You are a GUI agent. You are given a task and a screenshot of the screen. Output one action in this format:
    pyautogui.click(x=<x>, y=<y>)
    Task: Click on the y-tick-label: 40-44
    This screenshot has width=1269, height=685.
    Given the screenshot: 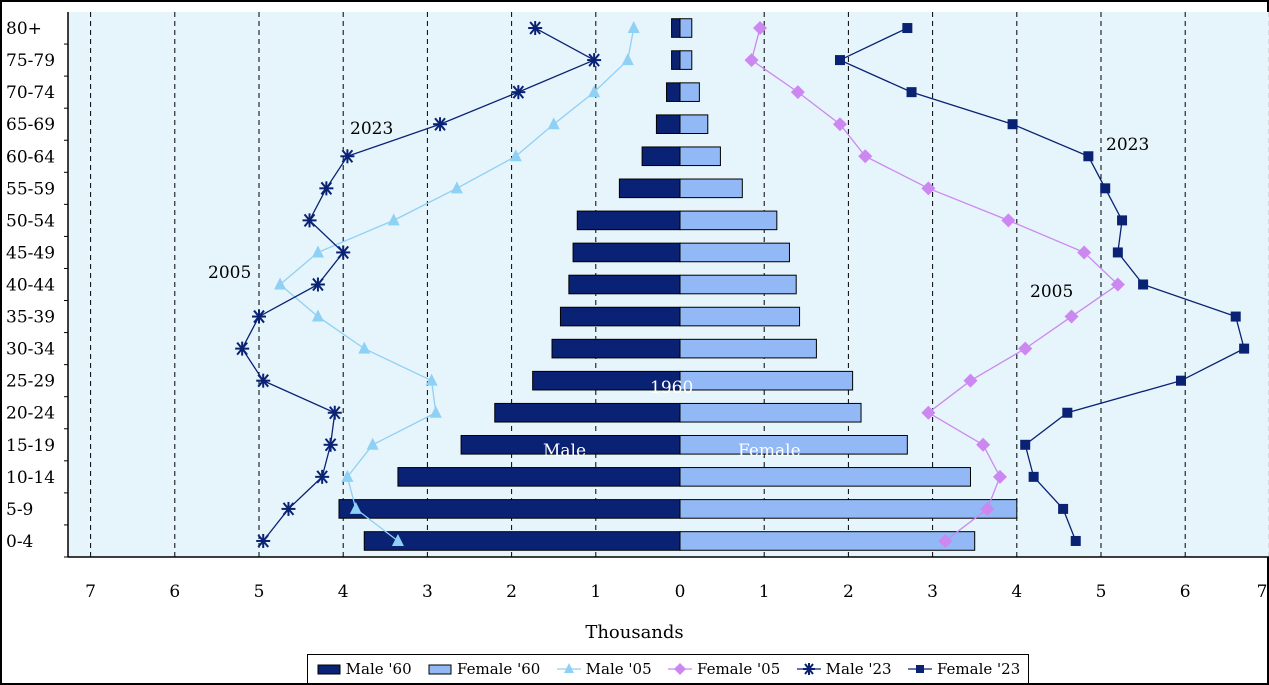 What is the action you would take?
    pyautogui.click(x=30, y=286)
    